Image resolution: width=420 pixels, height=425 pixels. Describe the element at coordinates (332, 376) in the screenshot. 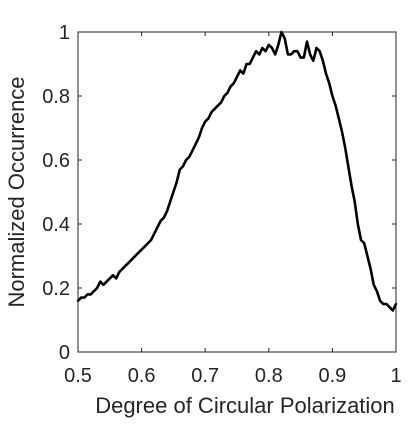

I see `x-tick-label: 0.9` at that location.